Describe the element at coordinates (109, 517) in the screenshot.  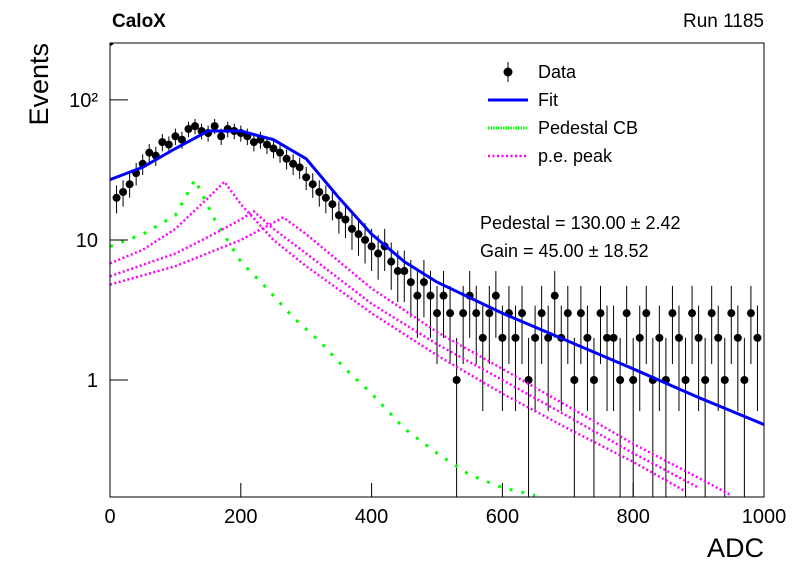
I see `x-tick-label: 0` at that location.